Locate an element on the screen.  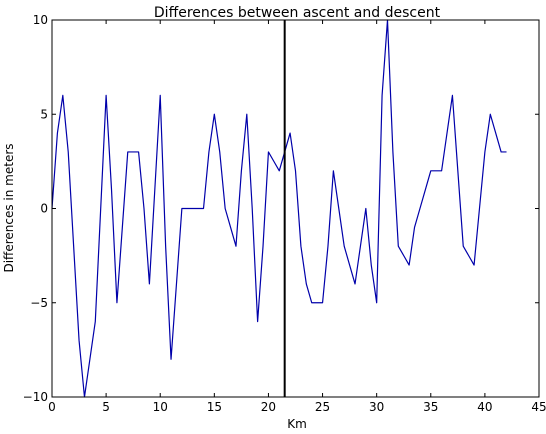
y-tick-label: 5 is located at coordinates (44, 114).